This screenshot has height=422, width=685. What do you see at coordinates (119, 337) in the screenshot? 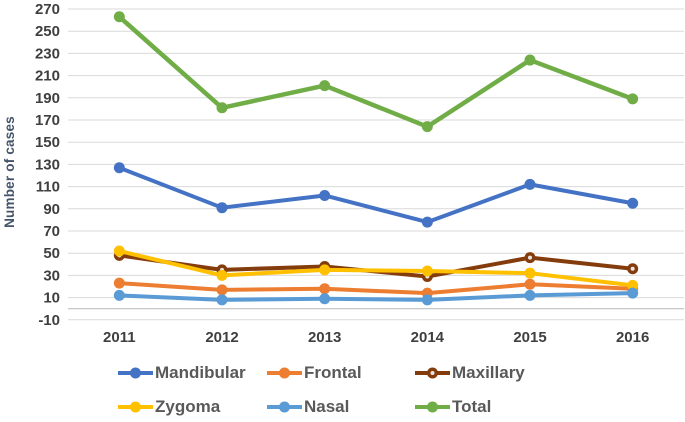
I see `x-tick-label: 2011` at bounding box center [119, 337].